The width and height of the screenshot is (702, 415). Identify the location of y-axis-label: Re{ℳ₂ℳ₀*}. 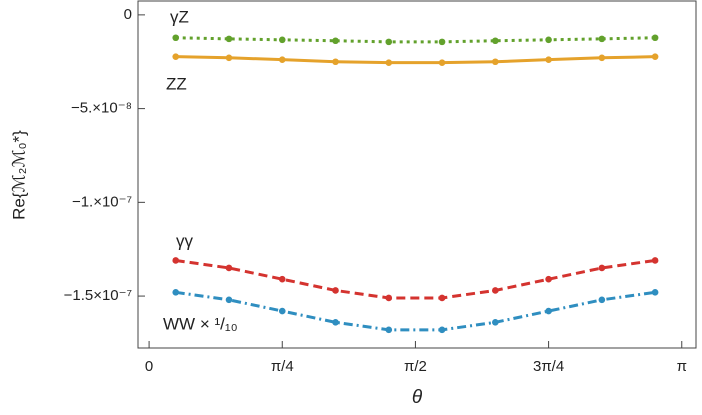
(18, 175).